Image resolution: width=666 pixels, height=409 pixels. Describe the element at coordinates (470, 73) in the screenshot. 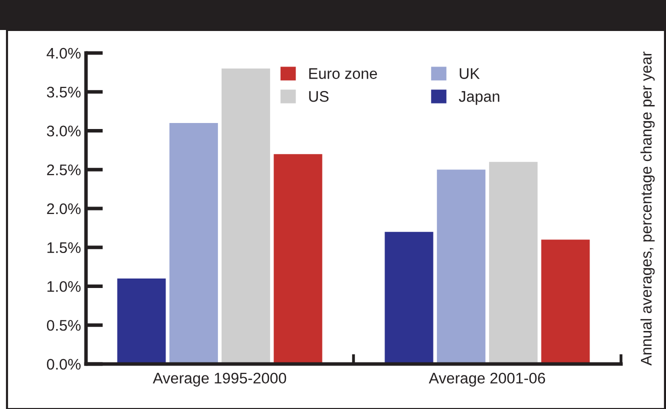

I see `legend-label: UK` at that location.